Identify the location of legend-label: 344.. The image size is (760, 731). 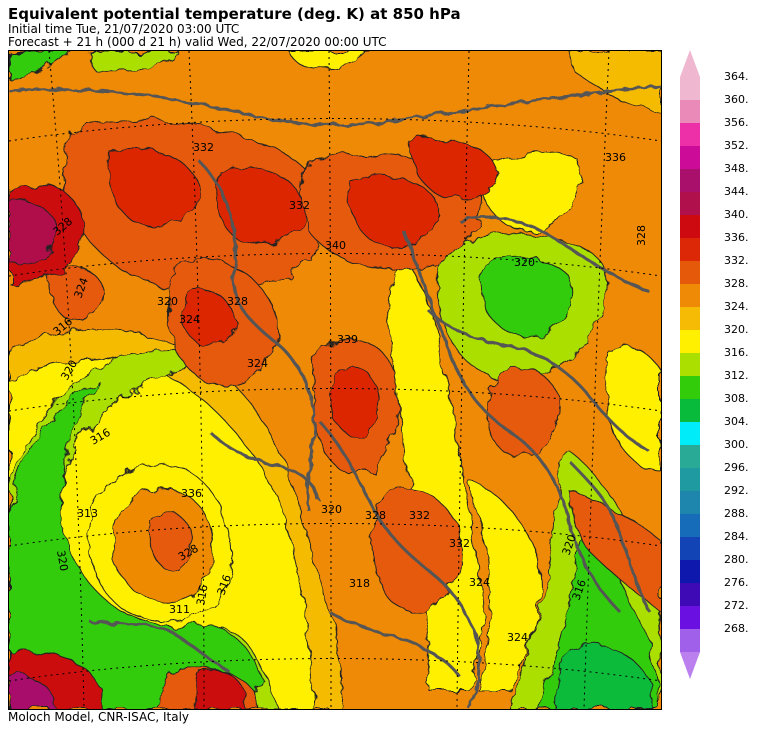
(736, 191).